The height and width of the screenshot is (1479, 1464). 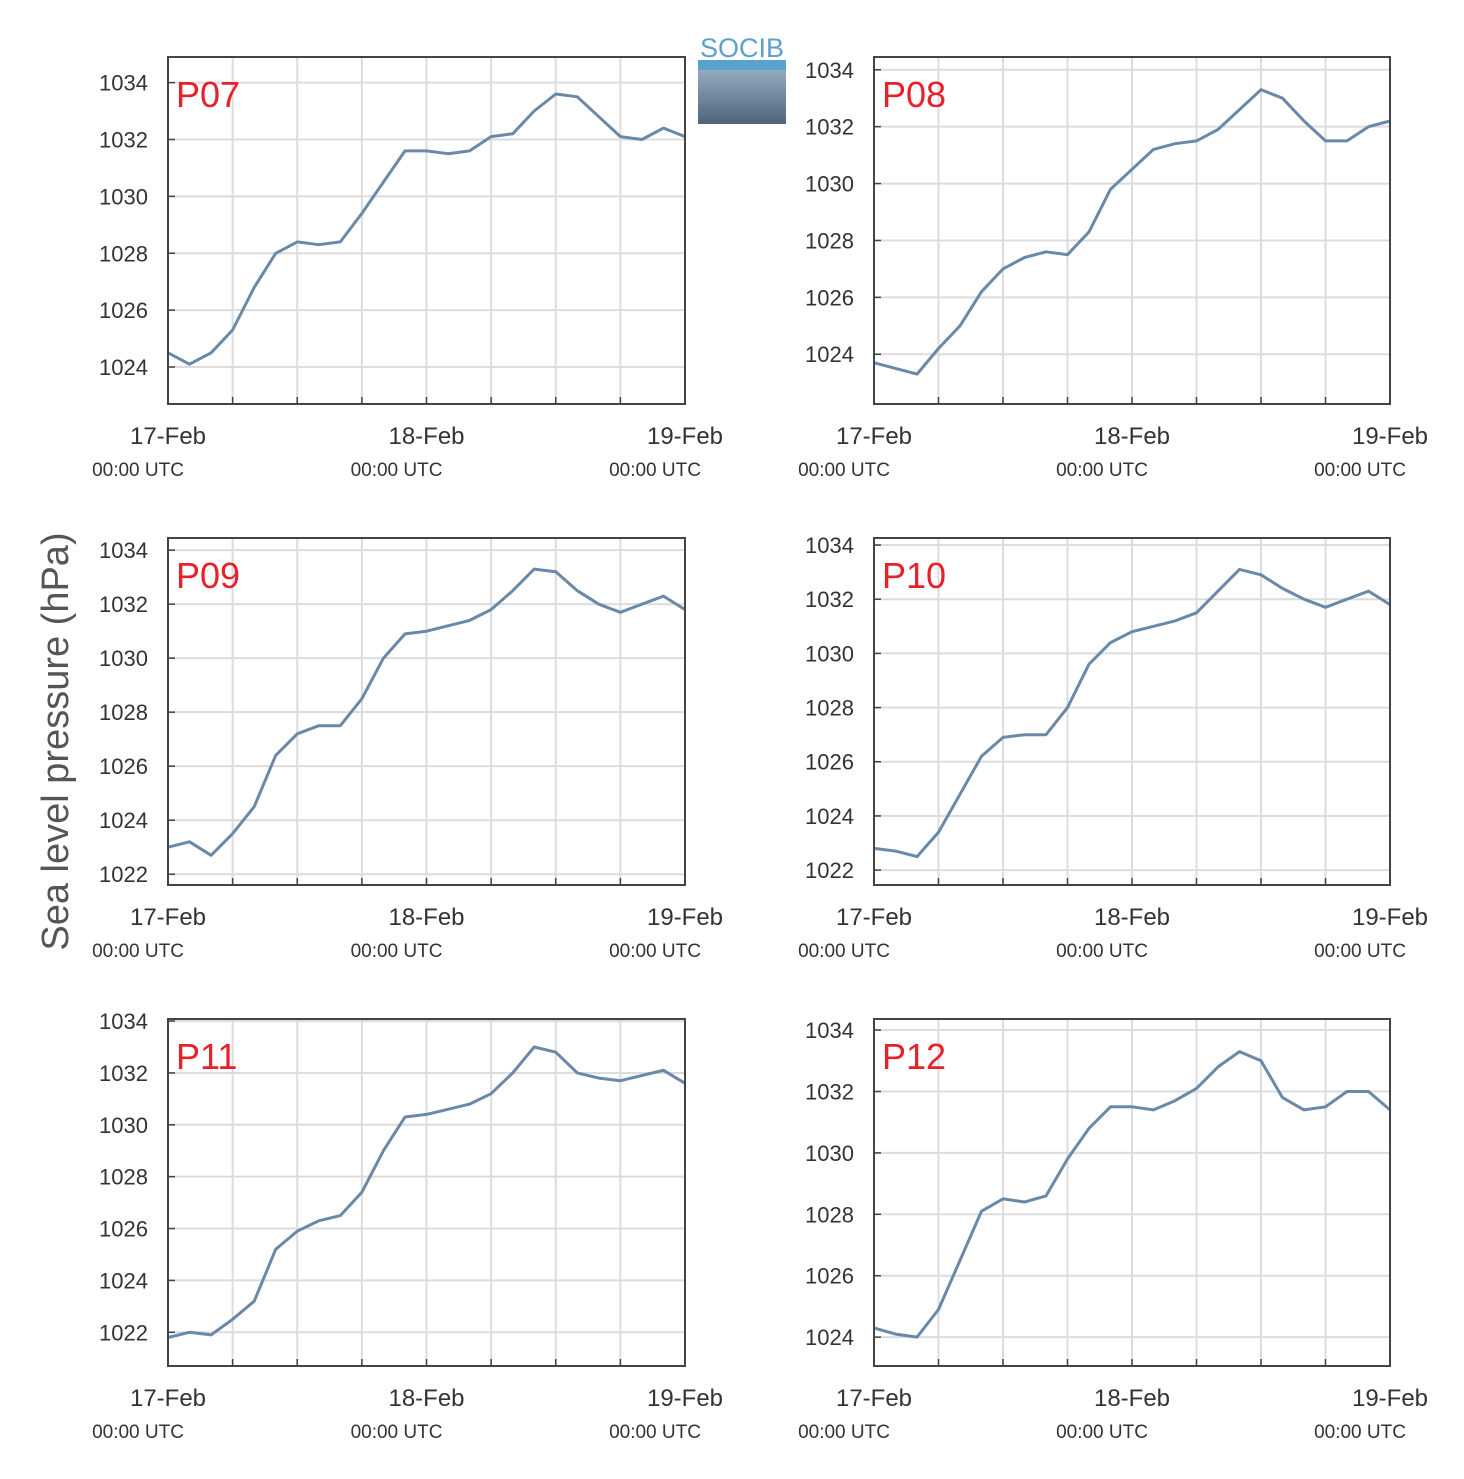 I want to click on logo-band, so click(x=742, y=65).